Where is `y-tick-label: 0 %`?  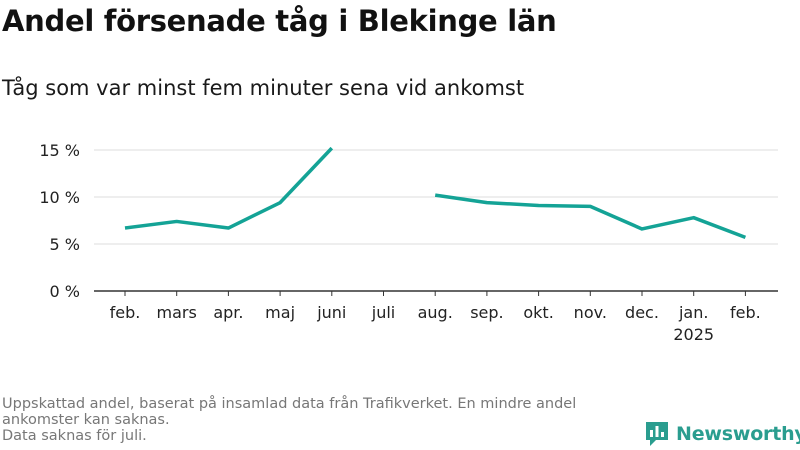 y-tick-label: 0 % is located at coordinates (65, 291).